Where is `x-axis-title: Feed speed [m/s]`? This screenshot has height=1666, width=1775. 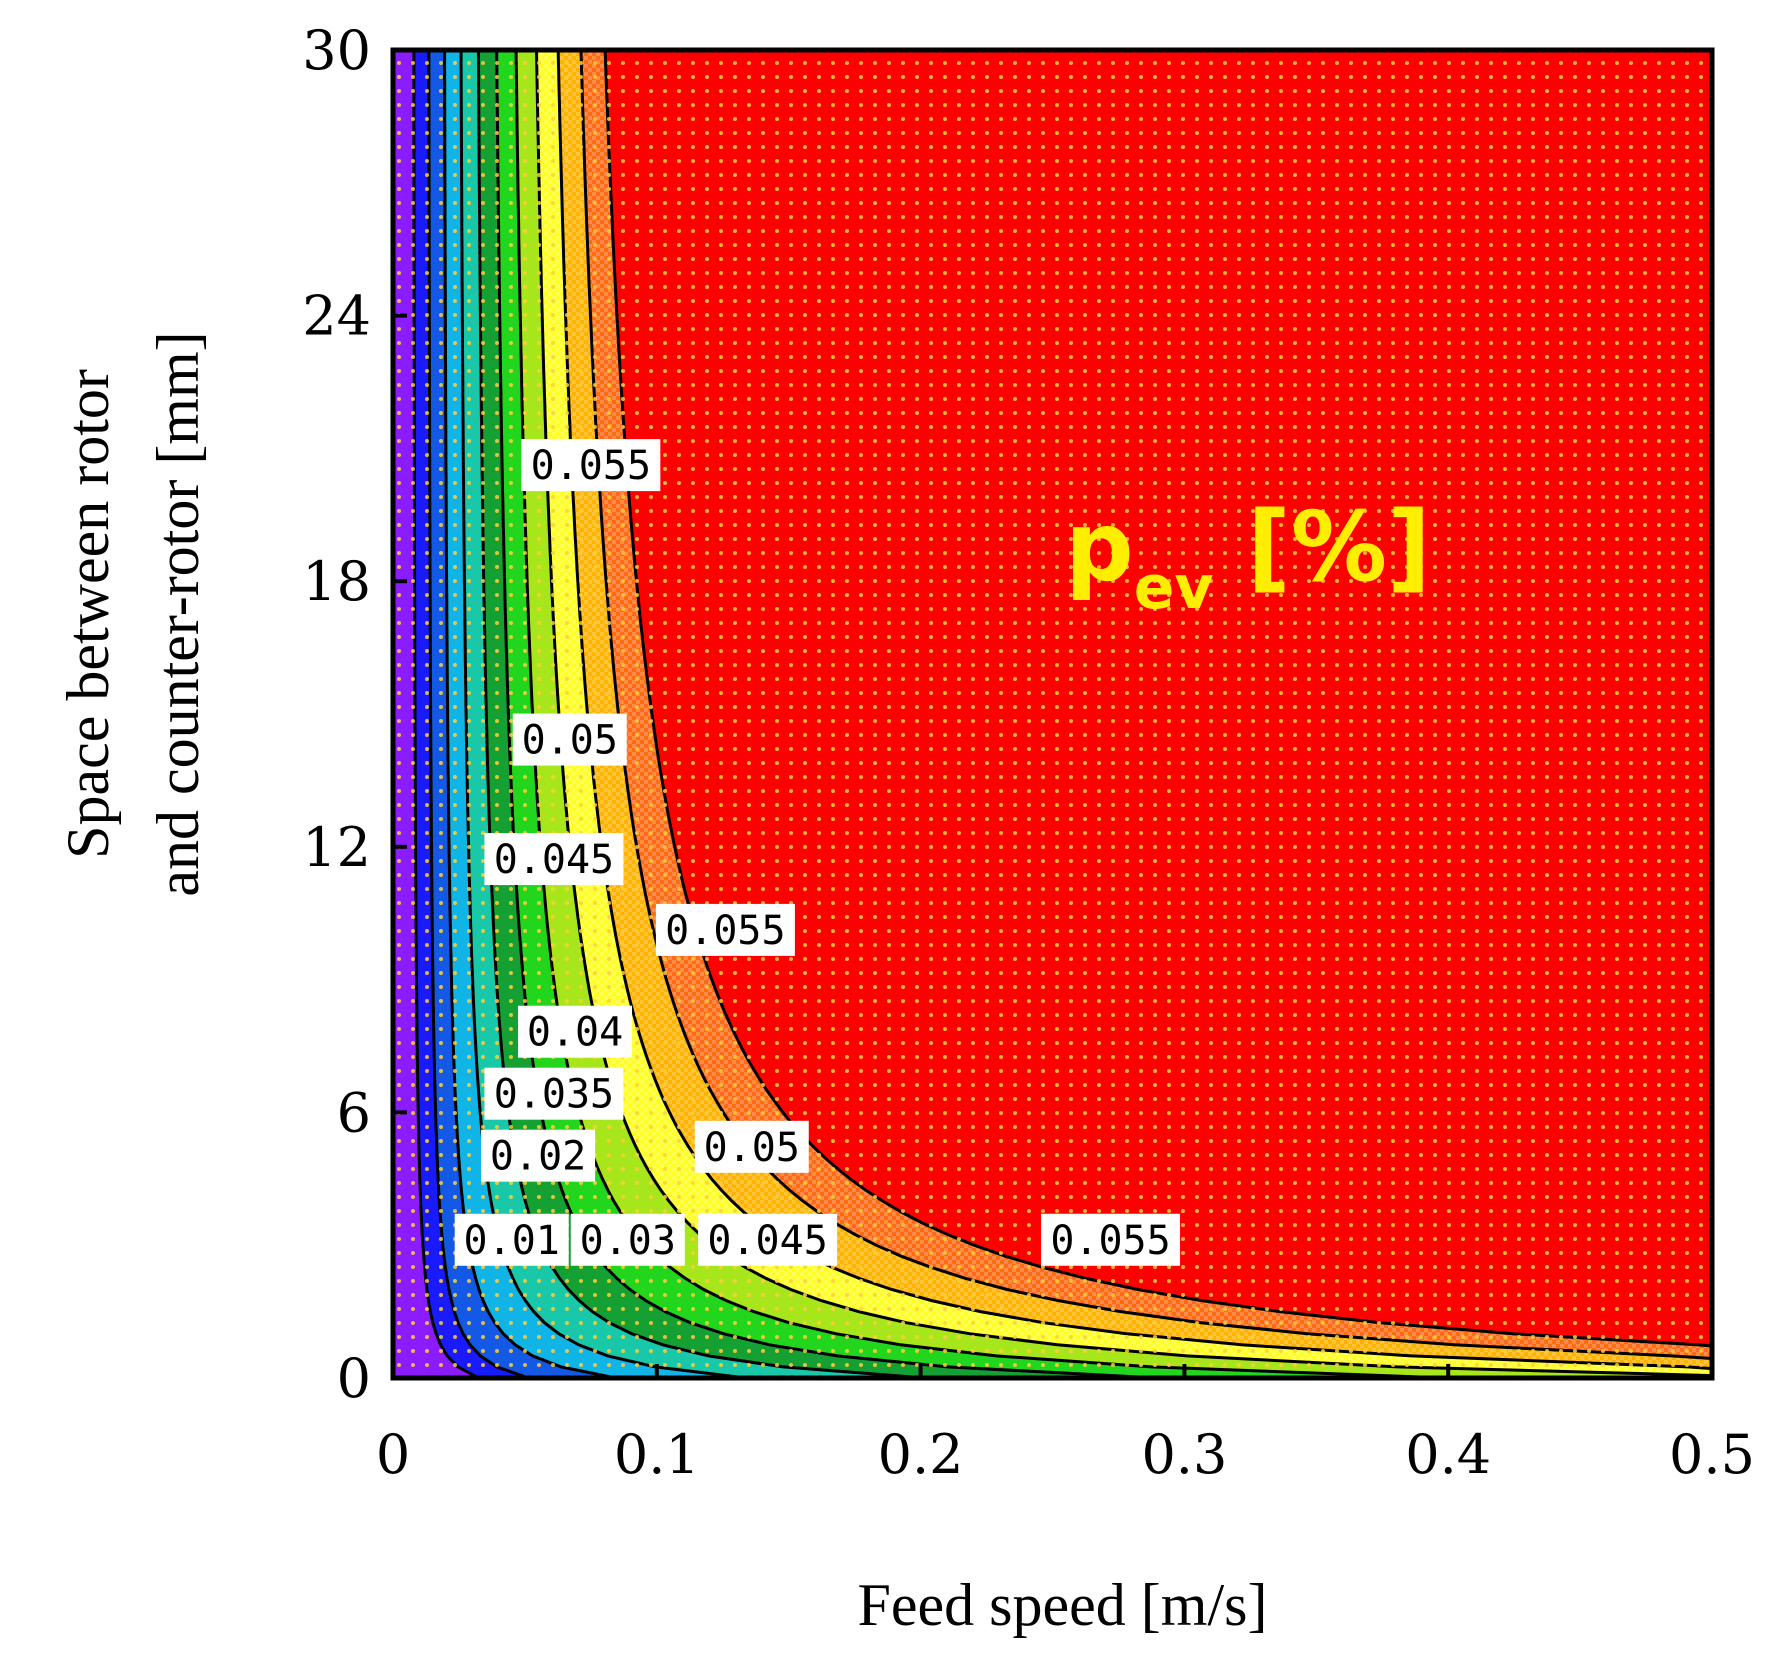
x-axis-title: Feed speed [m/s] is located at coordinates (1063, 1605).